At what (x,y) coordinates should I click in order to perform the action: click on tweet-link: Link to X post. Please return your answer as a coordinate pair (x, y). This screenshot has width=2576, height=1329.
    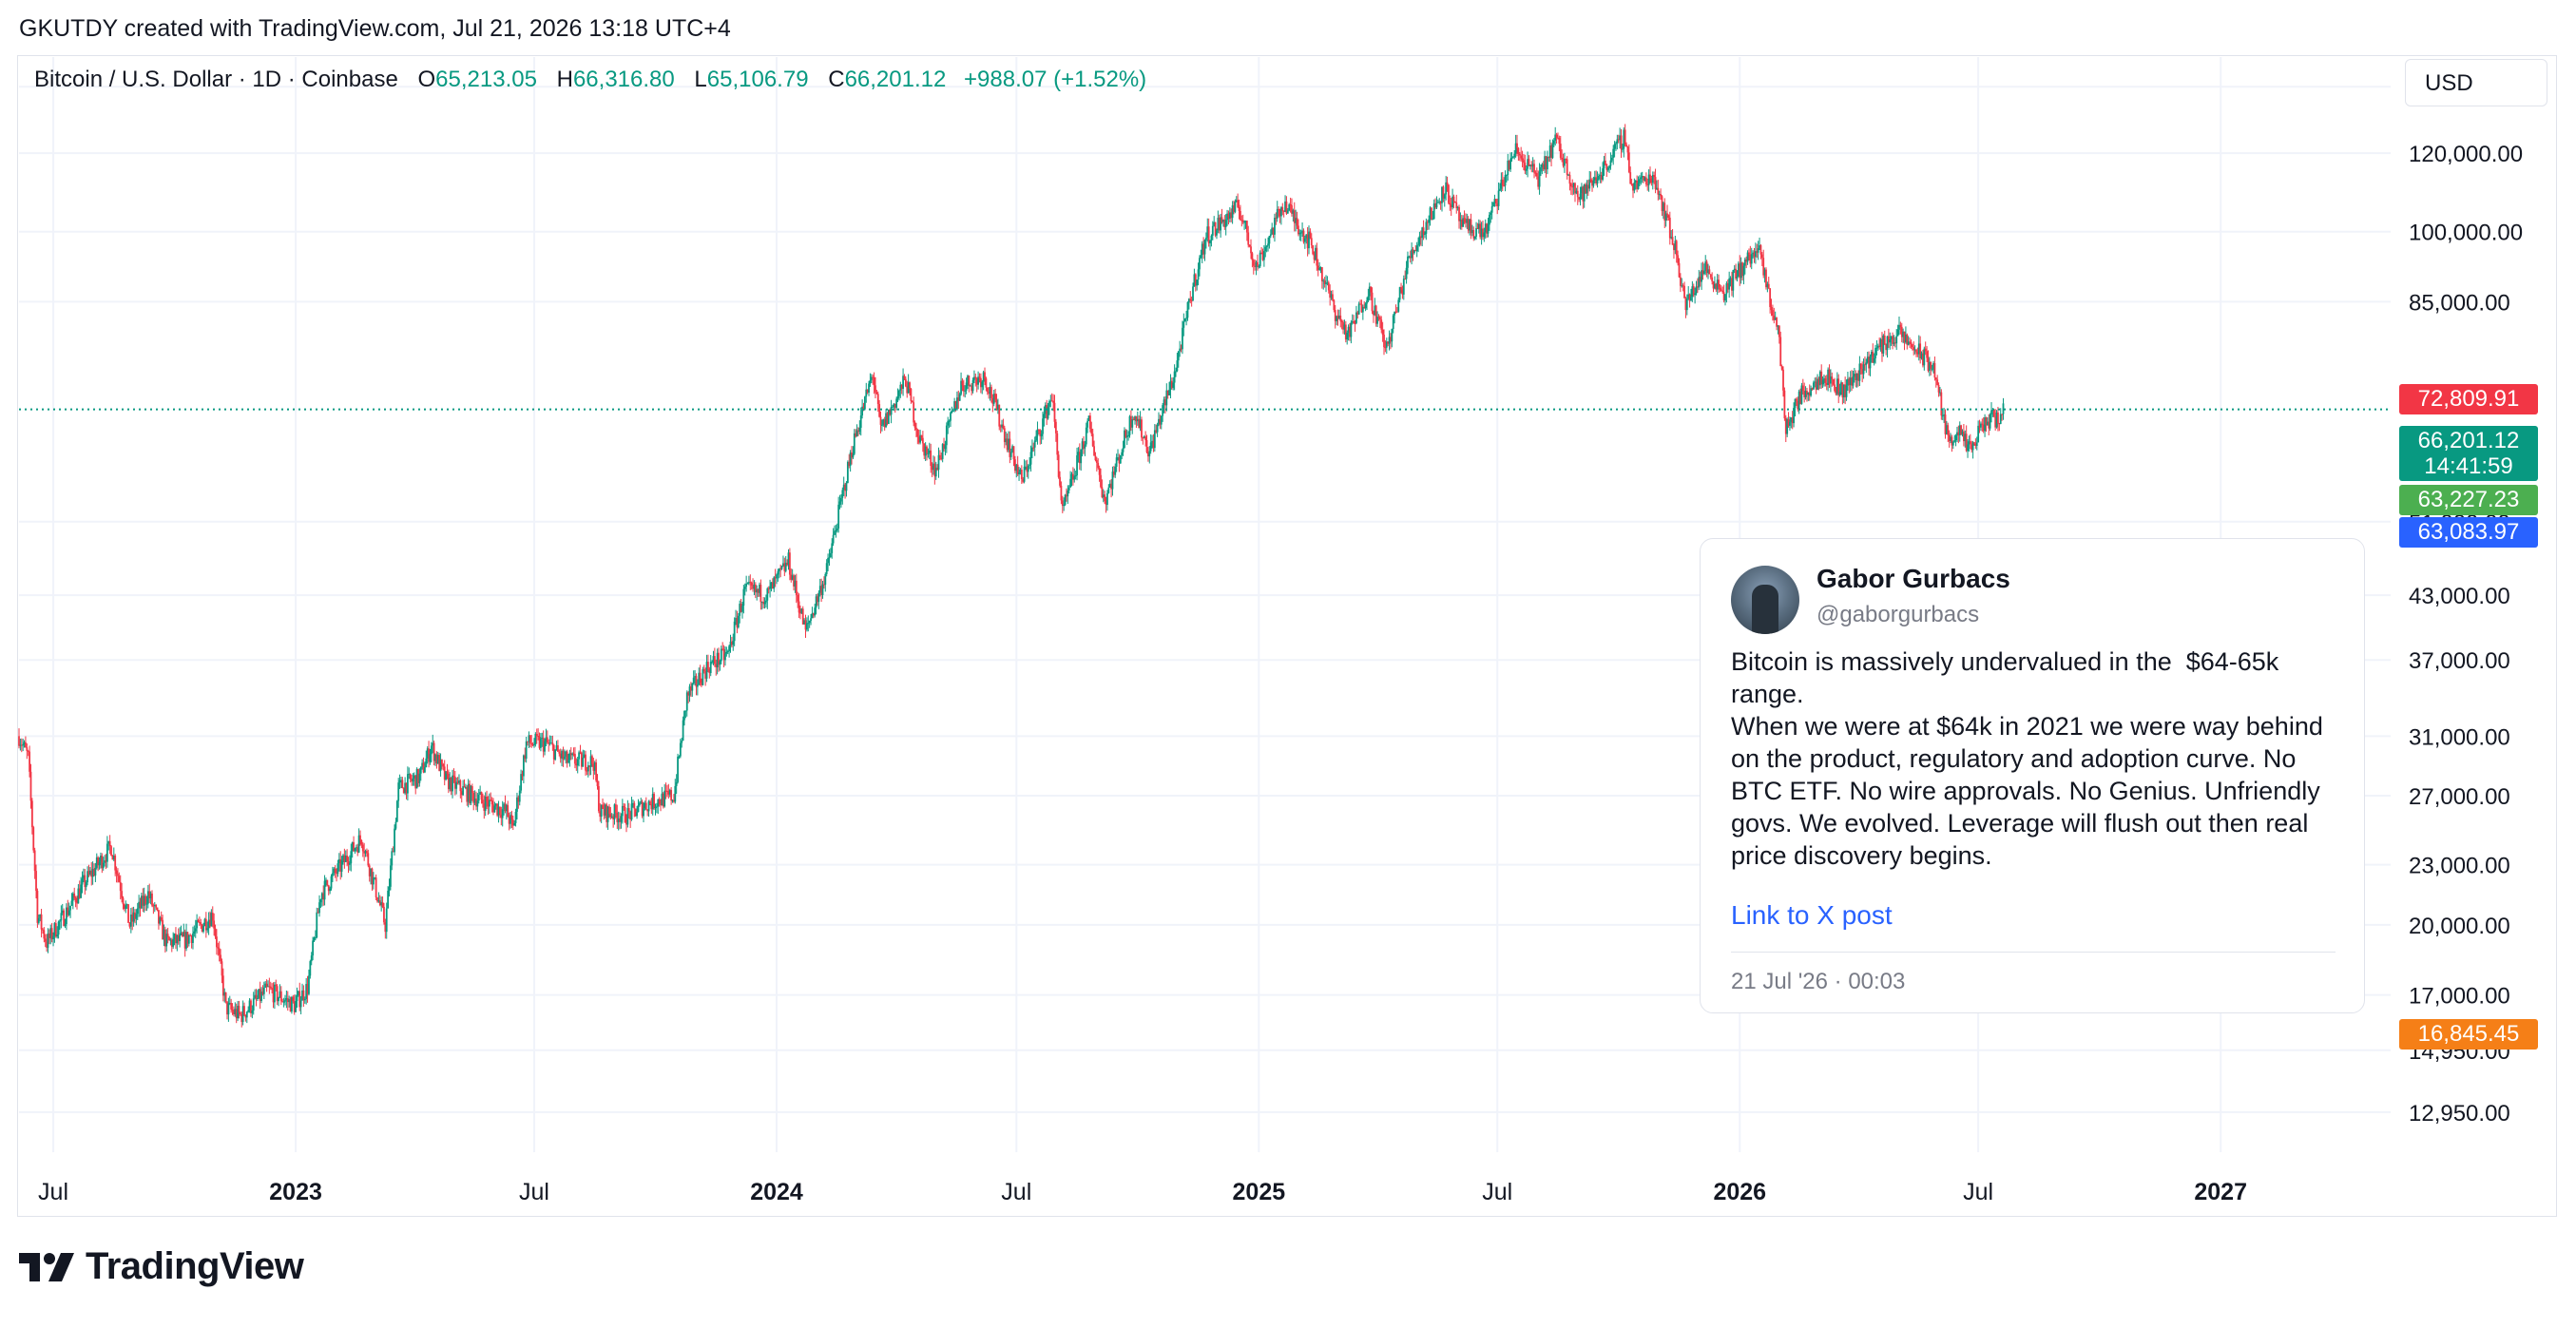
    Looking at the image, I should click on (1812, 915).